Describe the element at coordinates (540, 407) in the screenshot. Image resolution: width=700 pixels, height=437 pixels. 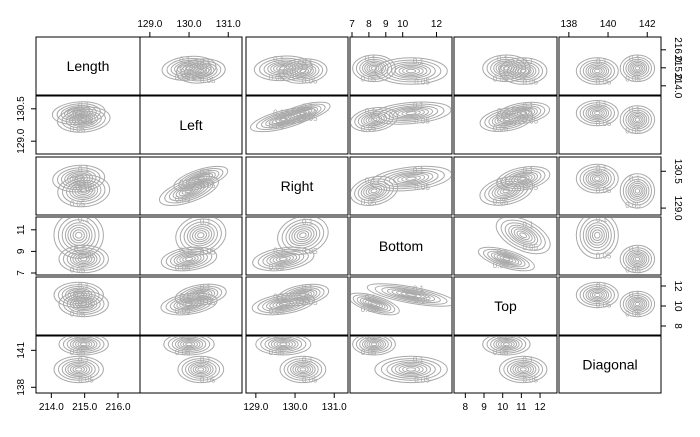
I see `tick-label: 12` at that location.